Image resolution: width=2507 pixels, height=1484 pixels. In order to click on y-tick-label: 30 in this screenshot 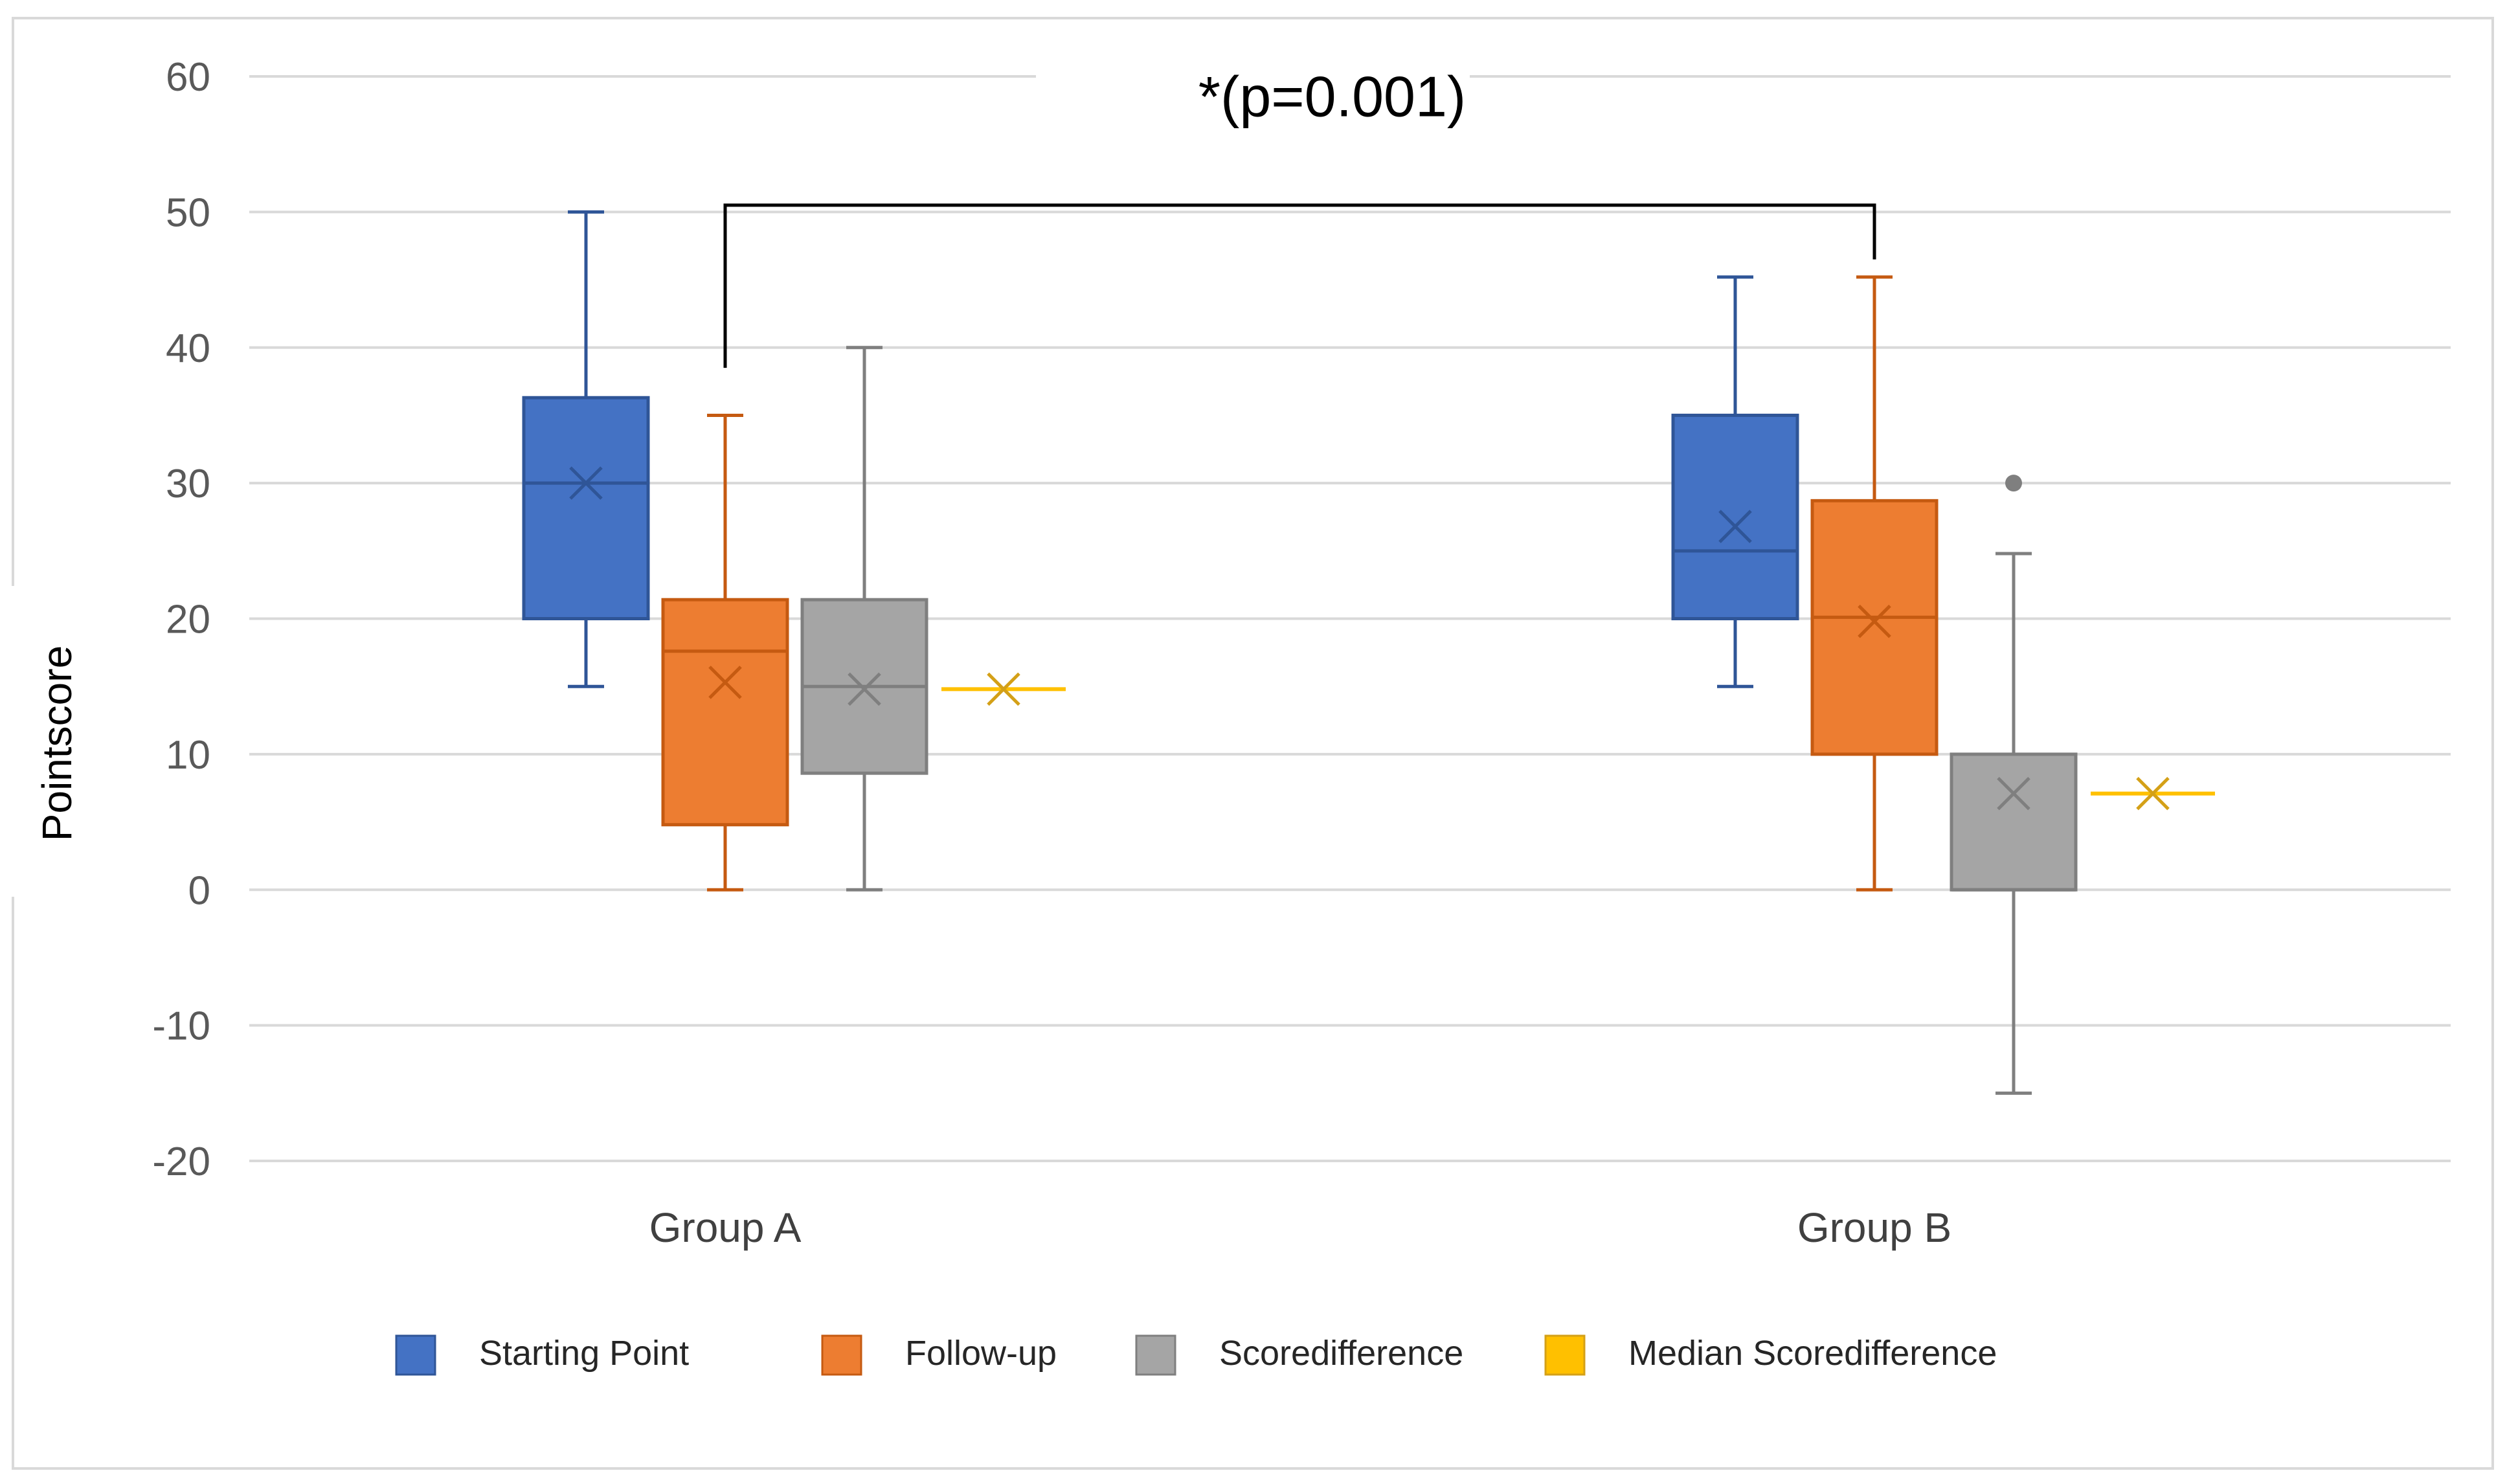, I will do `click(188, 484)`.